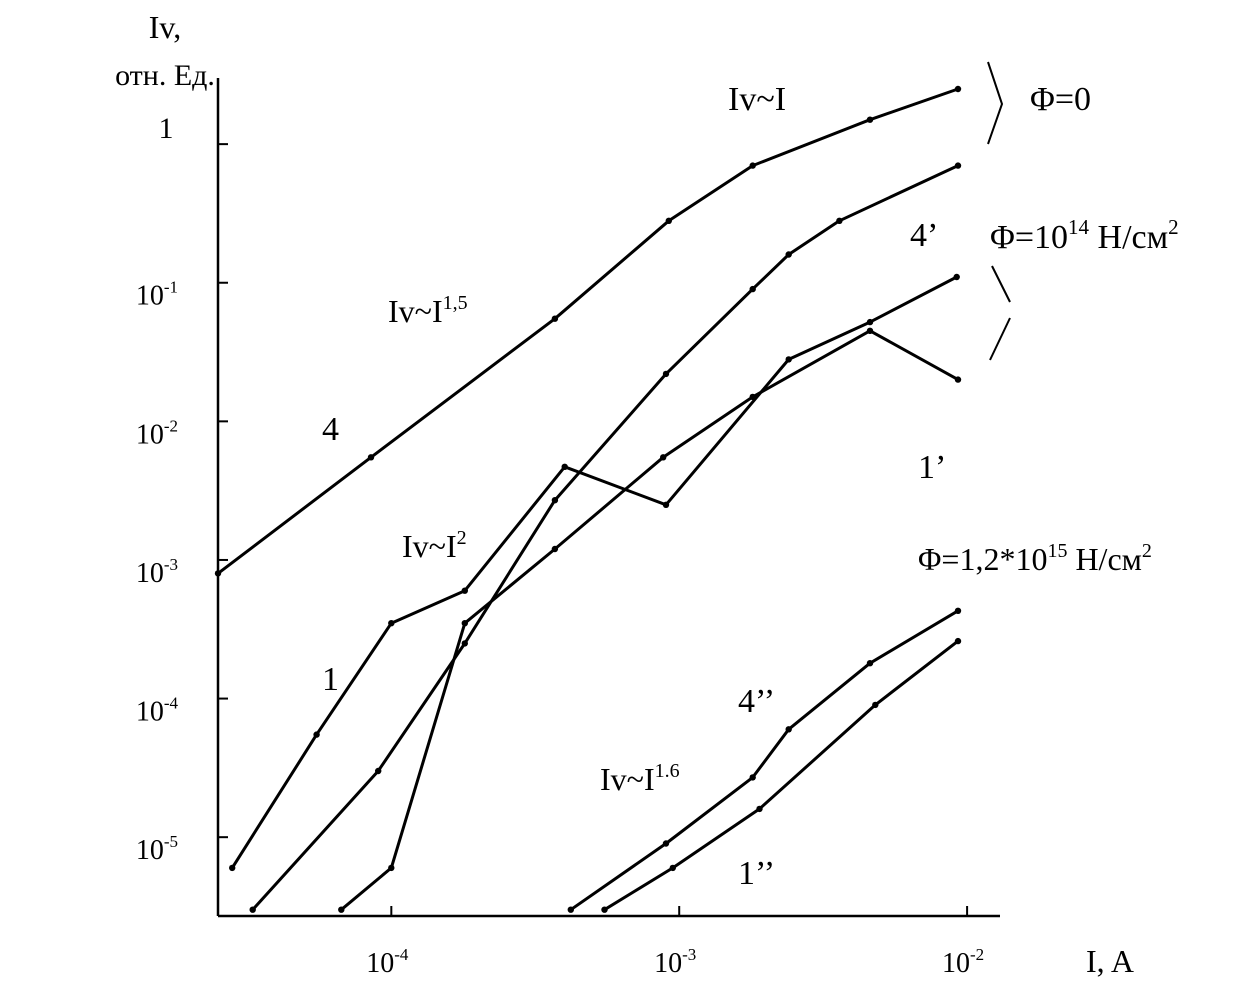  Describe the element at coordinates (330, 429) in the screenshot. I see `annotation-lbl-4: 4` at that location.